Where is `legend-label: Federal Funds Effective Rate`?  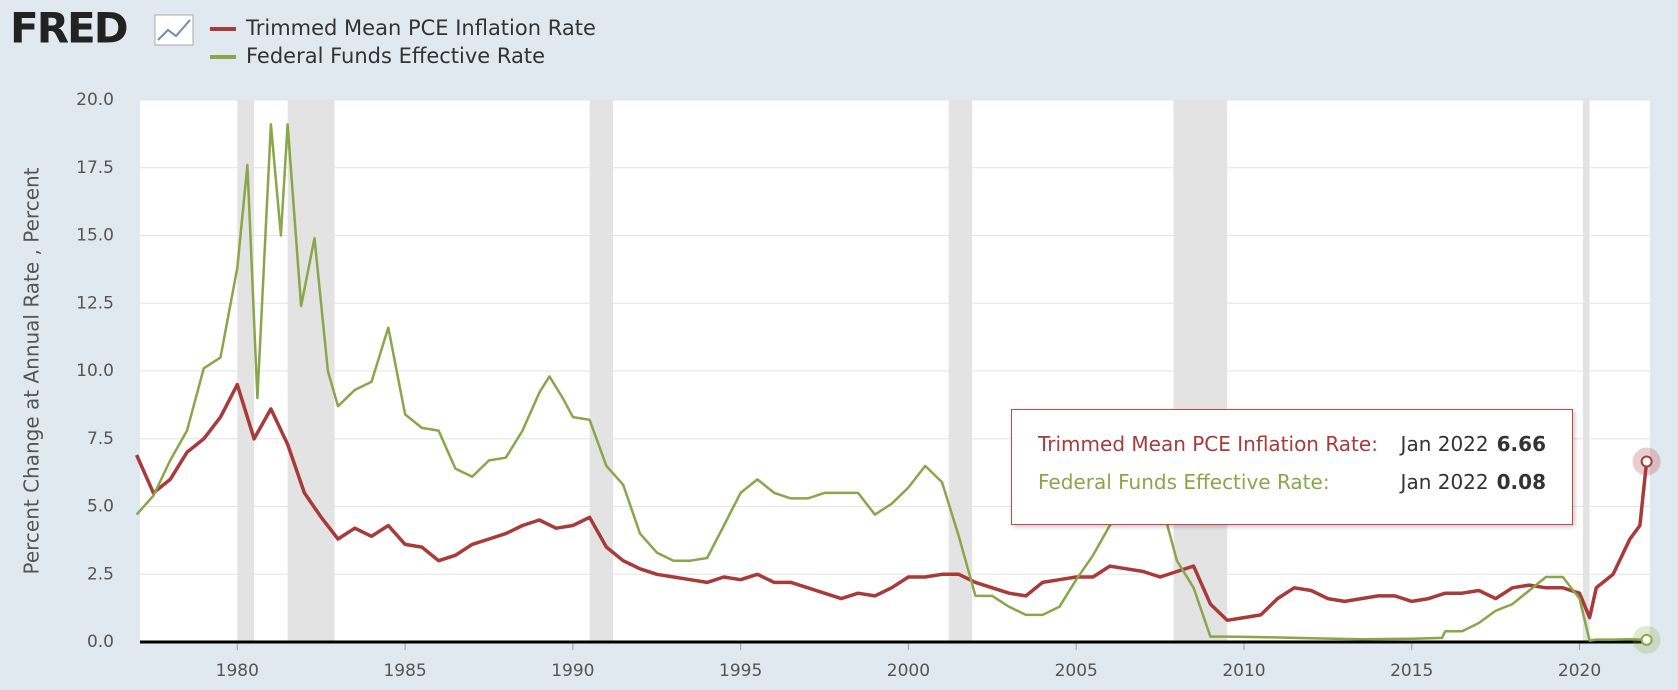
legend-label: Federal Funds Effective Rate is located at coordinates (395, 56).